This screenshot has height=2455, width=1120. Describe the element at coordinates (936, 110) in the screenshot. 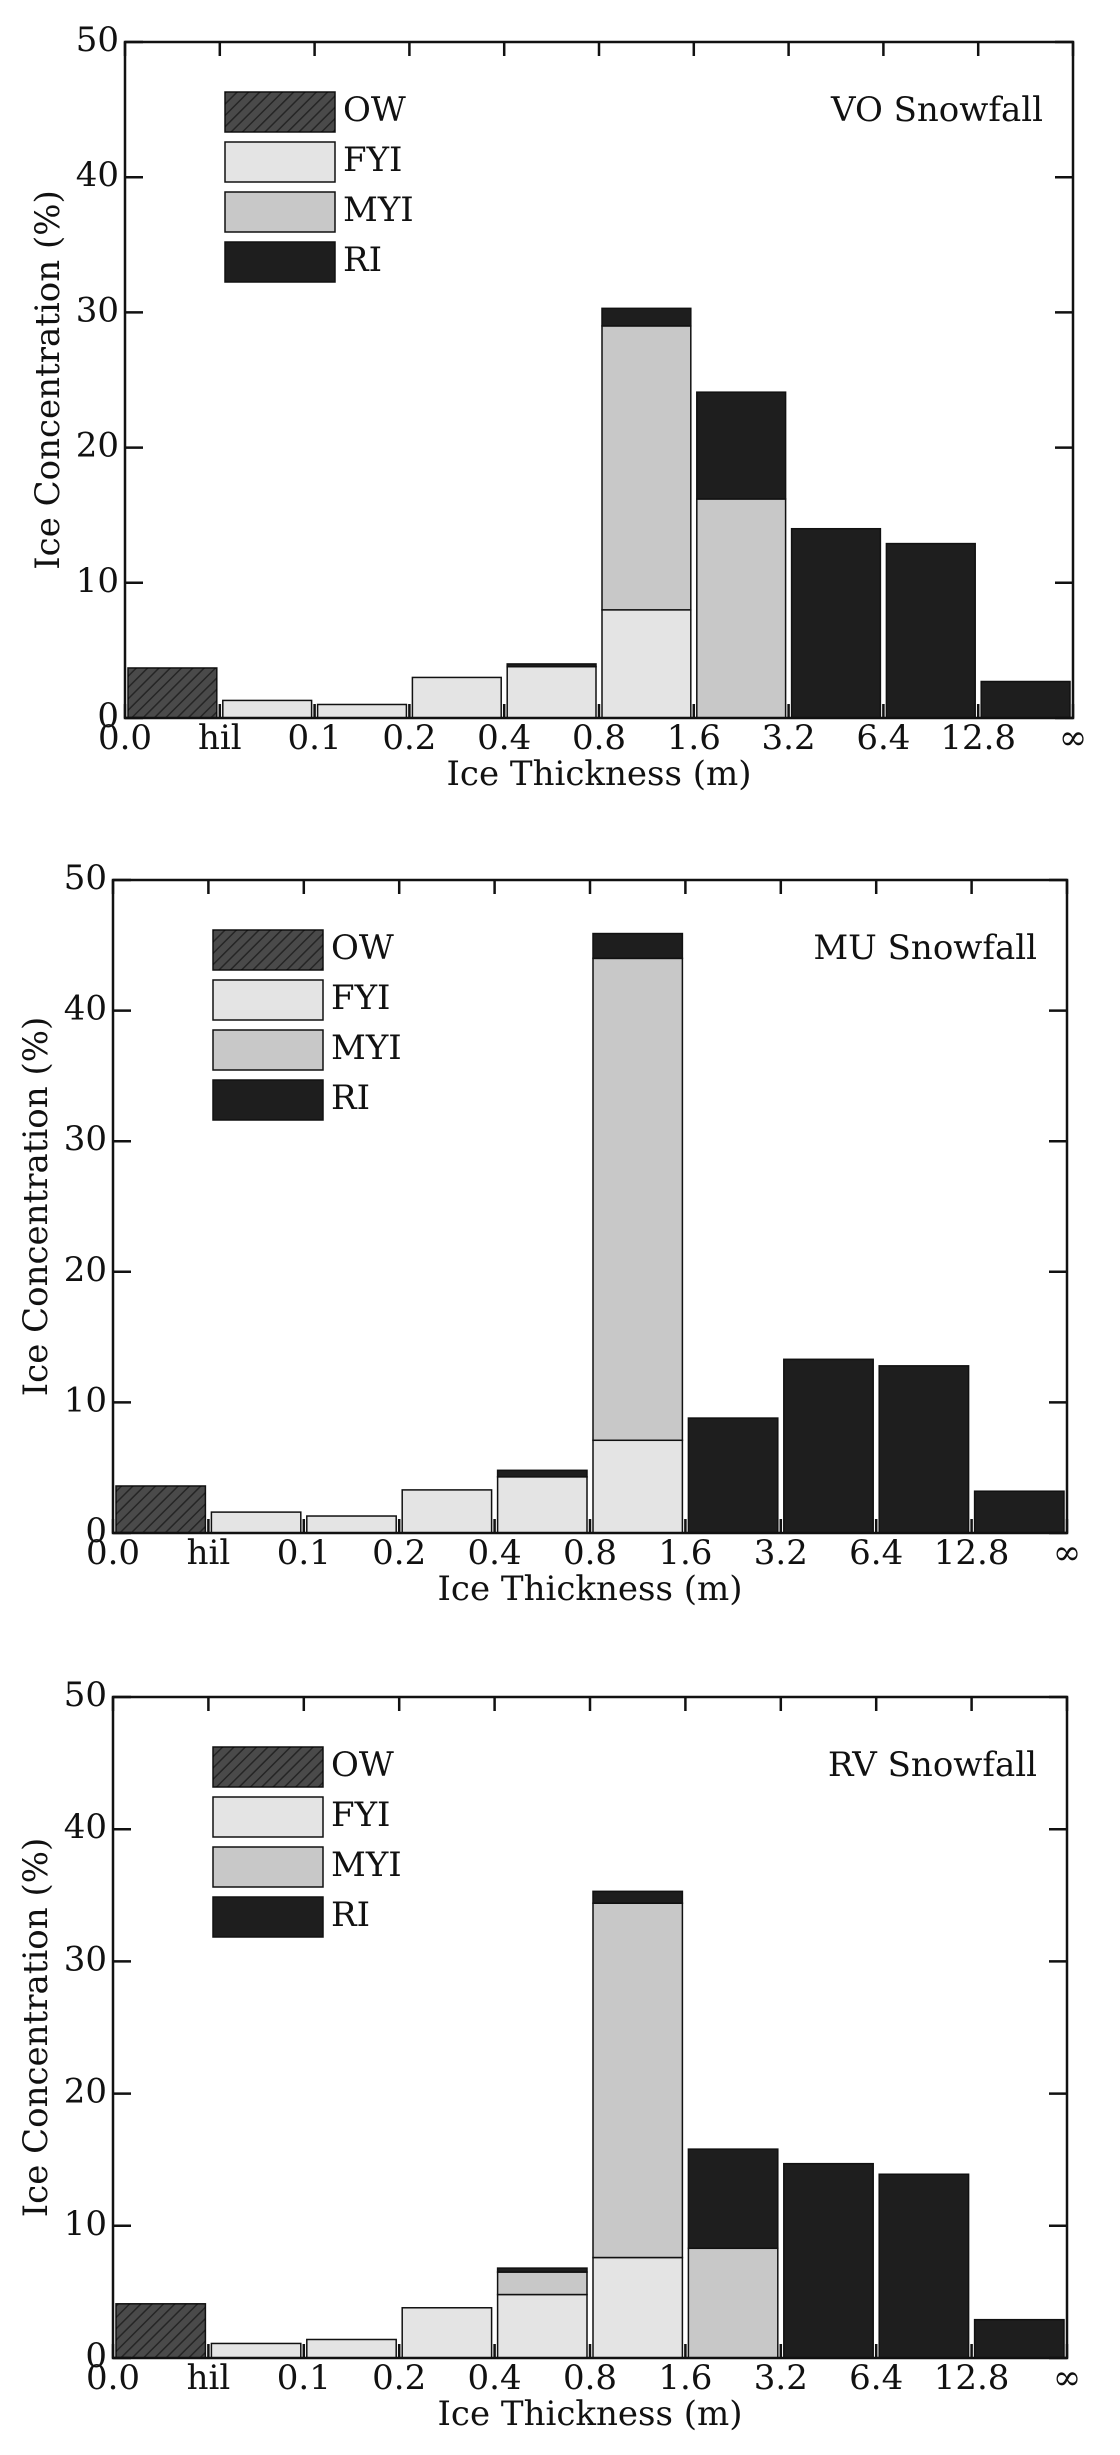

I see `annotation: VO Snowfall` at that location.